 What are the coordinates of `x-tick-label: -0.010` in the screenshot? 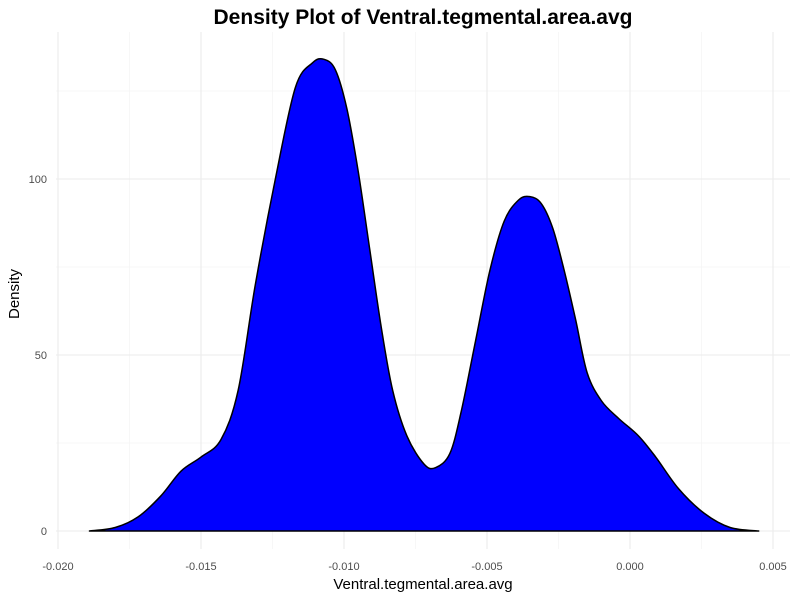 It's located at (343, 567).